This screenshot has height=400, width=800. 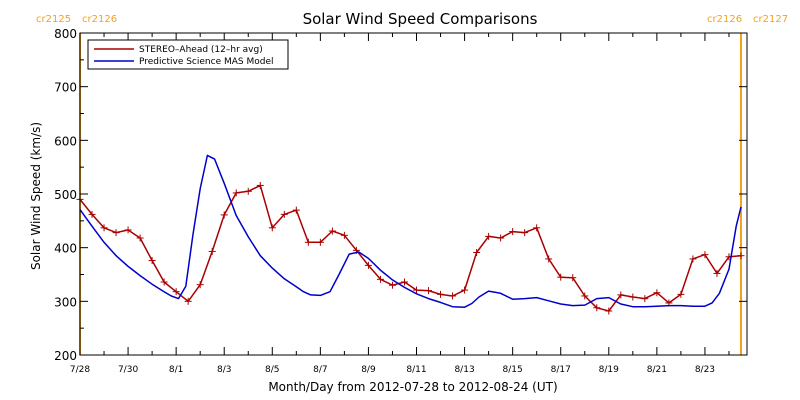 I want to click on x-tick-label: 8/11, so click(x=416, y=370).